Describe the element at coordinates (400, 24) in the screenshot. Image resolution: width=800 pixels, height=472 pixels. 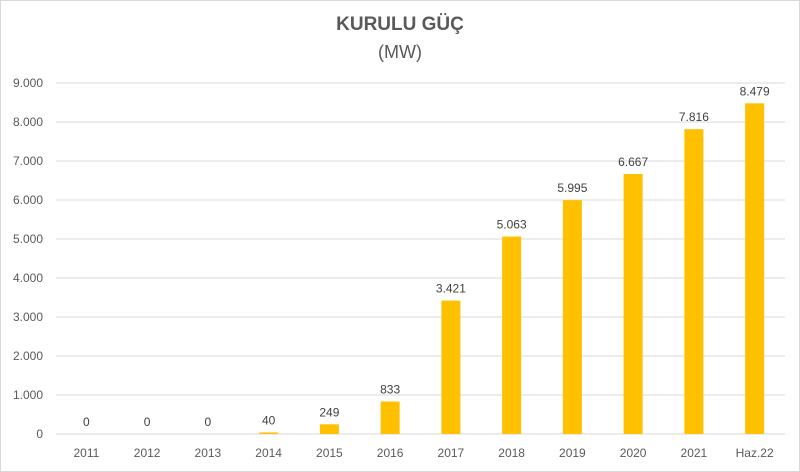
I see `chart-title: KURULU GÜÇ` at that location.